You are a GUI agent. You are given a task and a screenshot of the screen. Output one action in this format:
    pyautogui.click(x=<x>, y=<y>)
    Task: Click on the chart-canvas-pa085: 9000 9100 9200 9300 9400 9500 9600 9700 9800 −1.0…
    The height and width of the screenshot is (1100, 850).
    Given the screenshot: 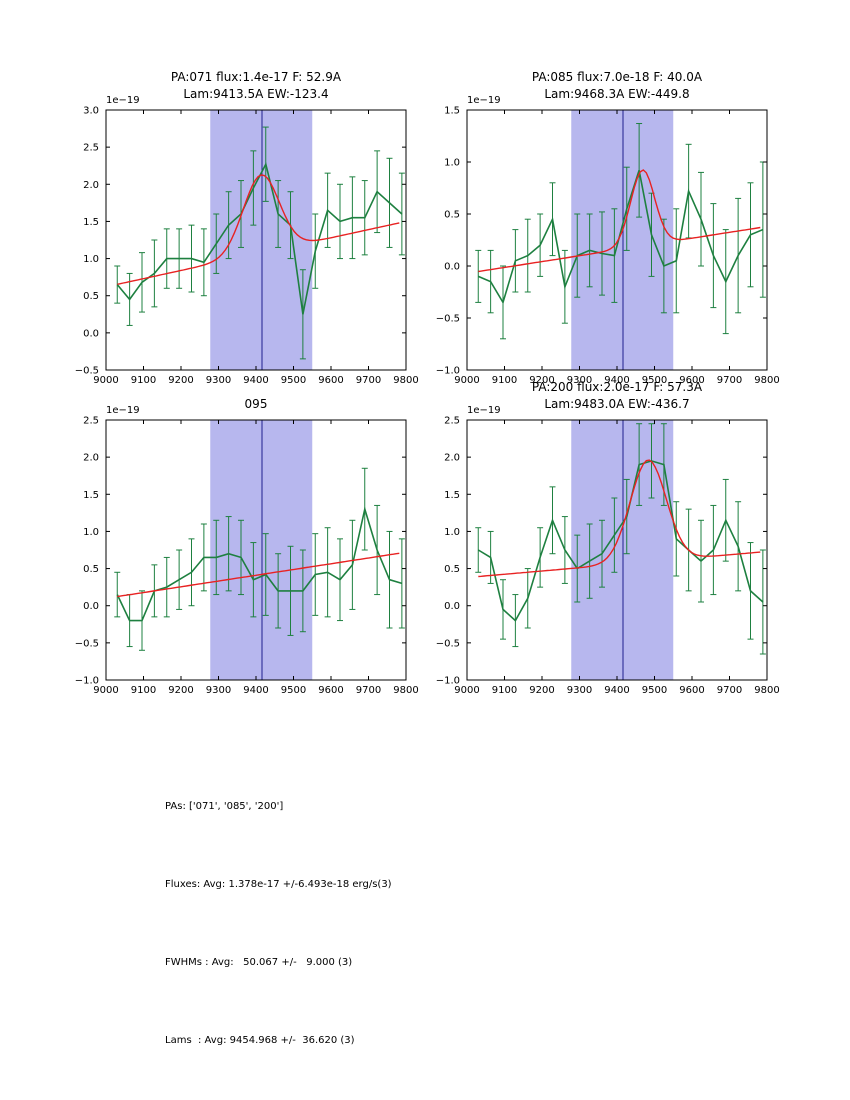 What is the action you would take?
    pyautogui.click(x=608, y=228)
    